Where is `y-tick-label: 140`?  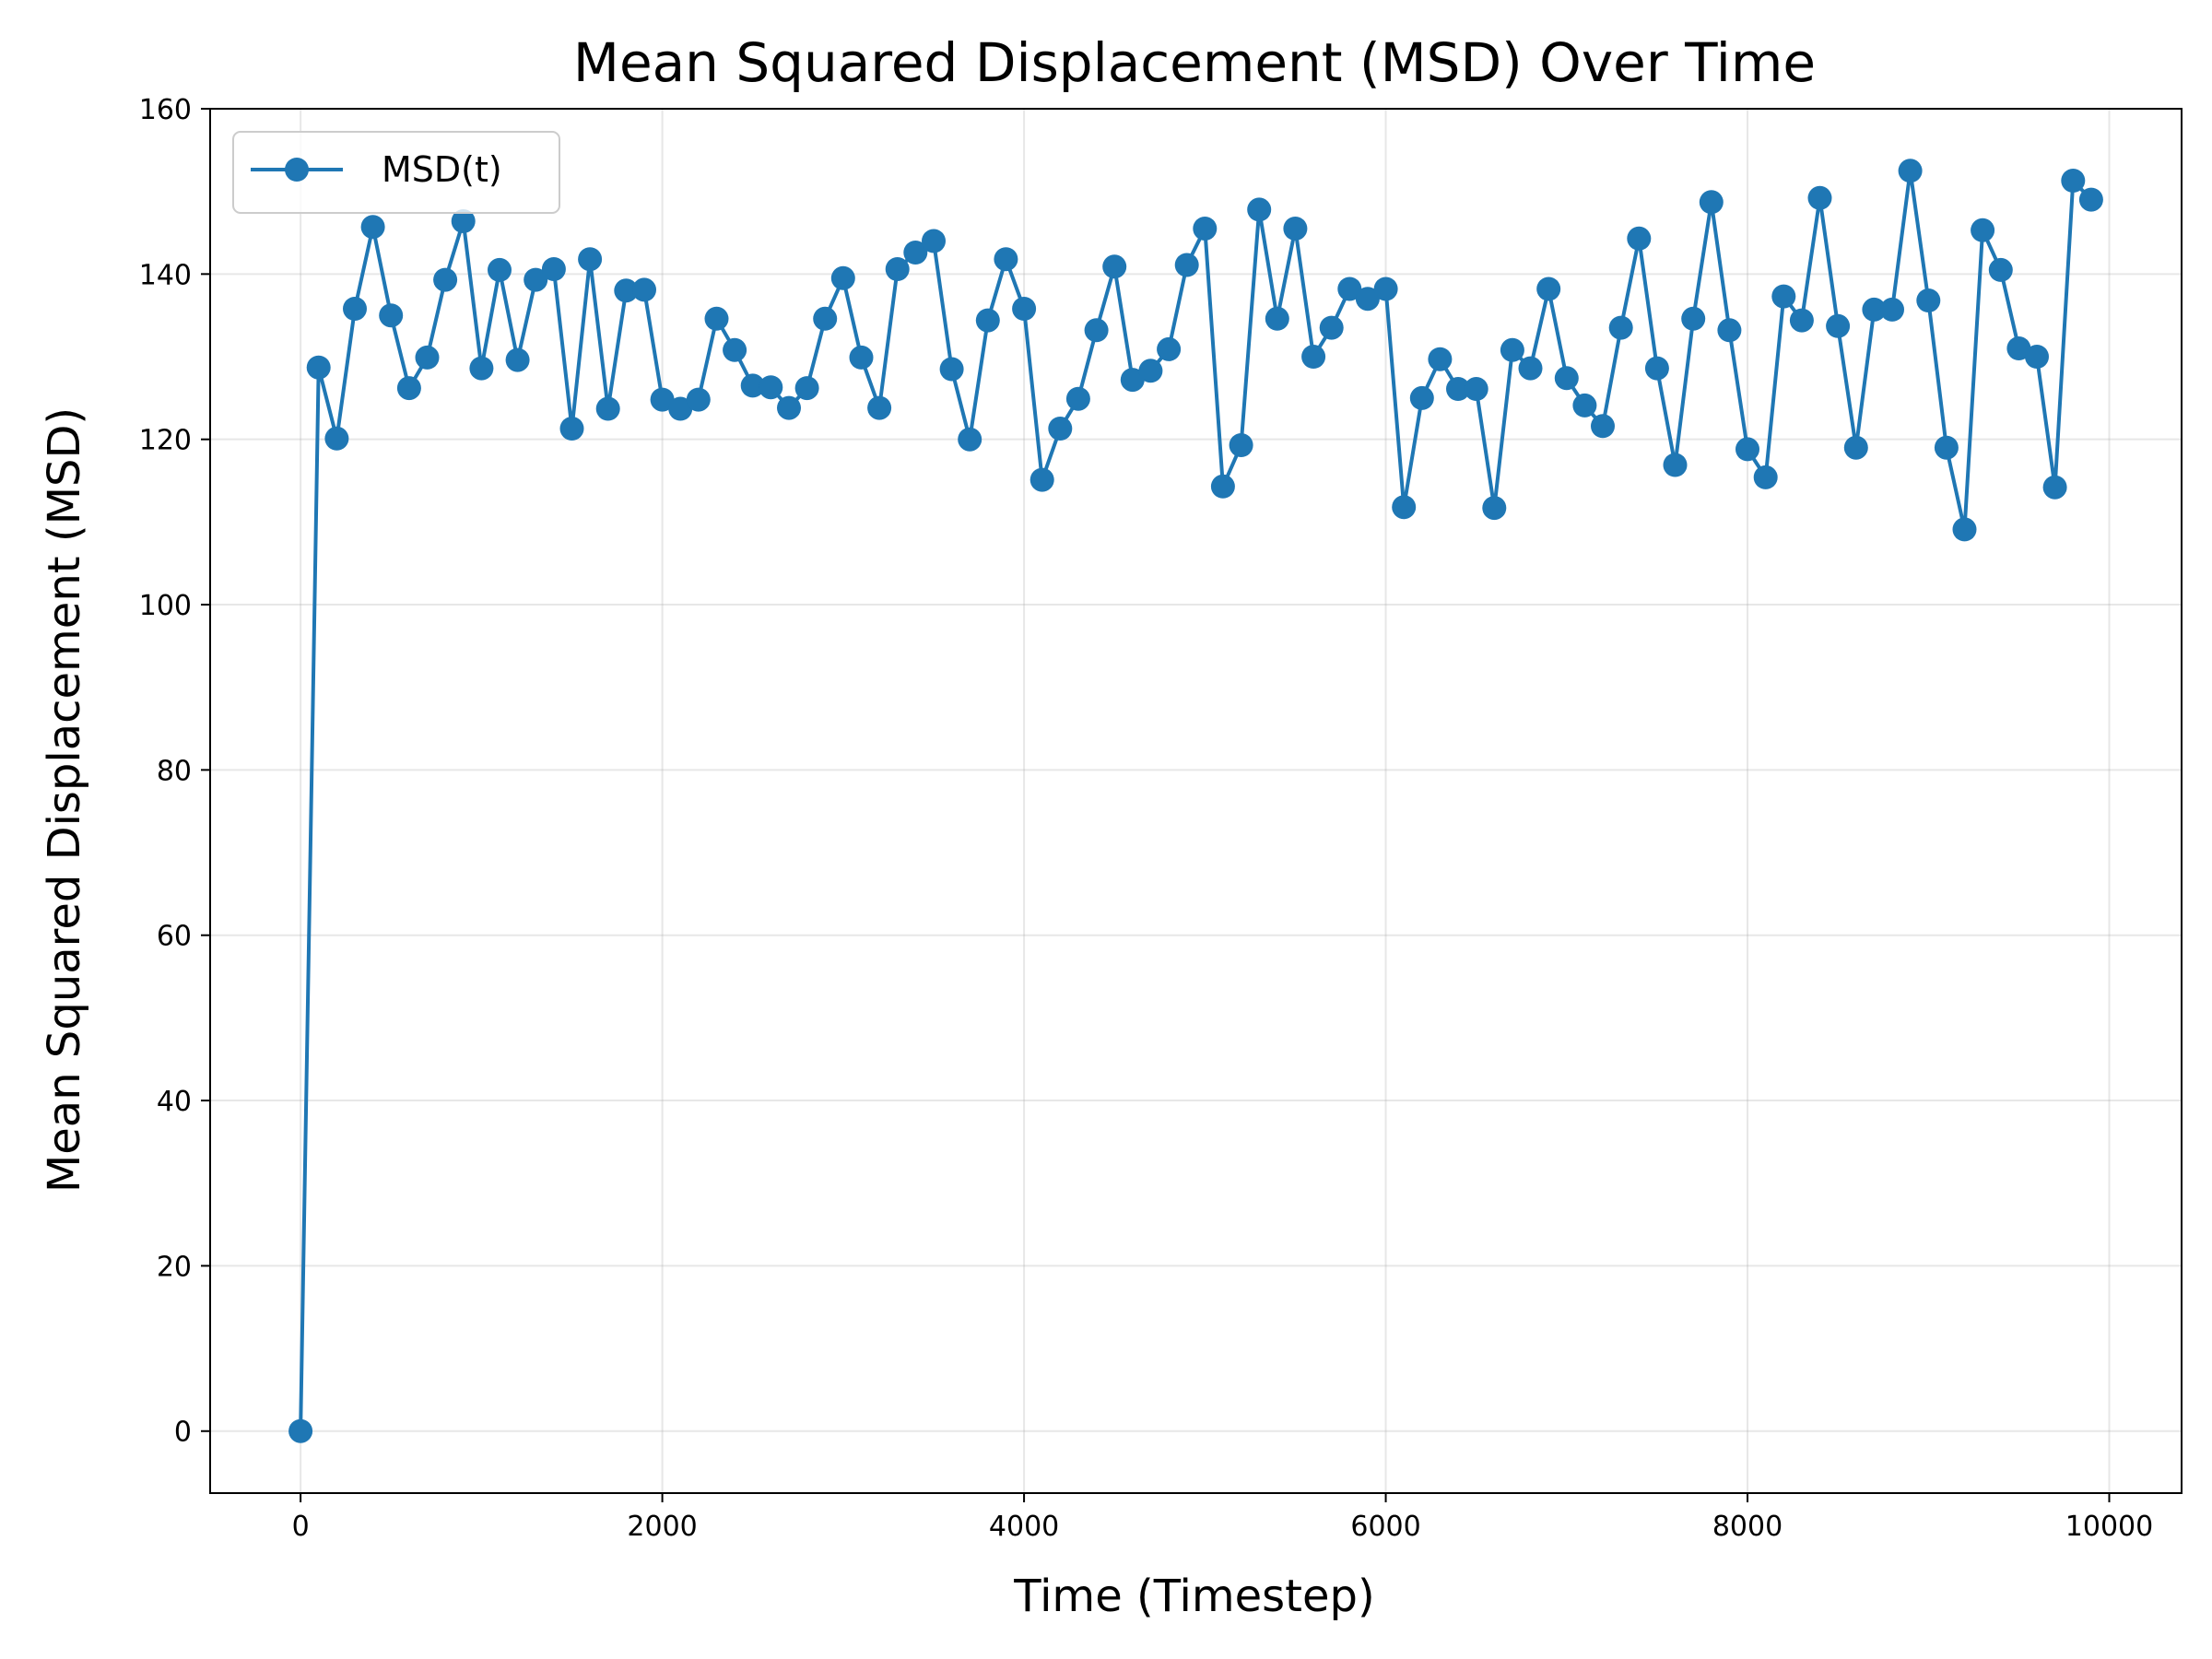 y-tick-label: 140 is located at coordinates (165, 275).